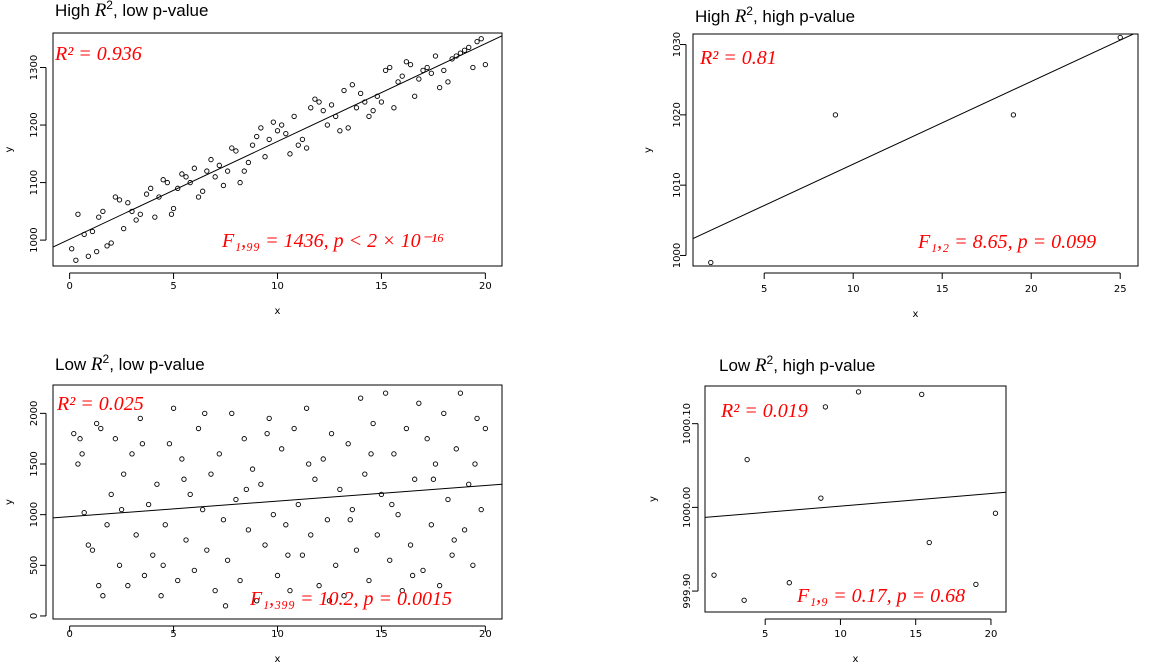 The image size is (1176, 667). I want to click on y-tick-label: 1000.00, so click(687, 507).